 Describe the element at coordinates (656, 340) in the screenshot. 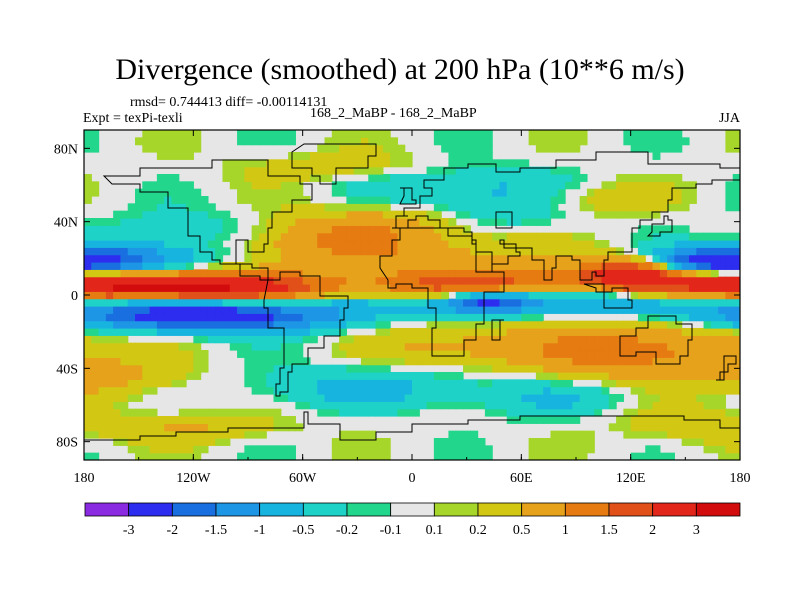

I see `australia-outline` at that location.